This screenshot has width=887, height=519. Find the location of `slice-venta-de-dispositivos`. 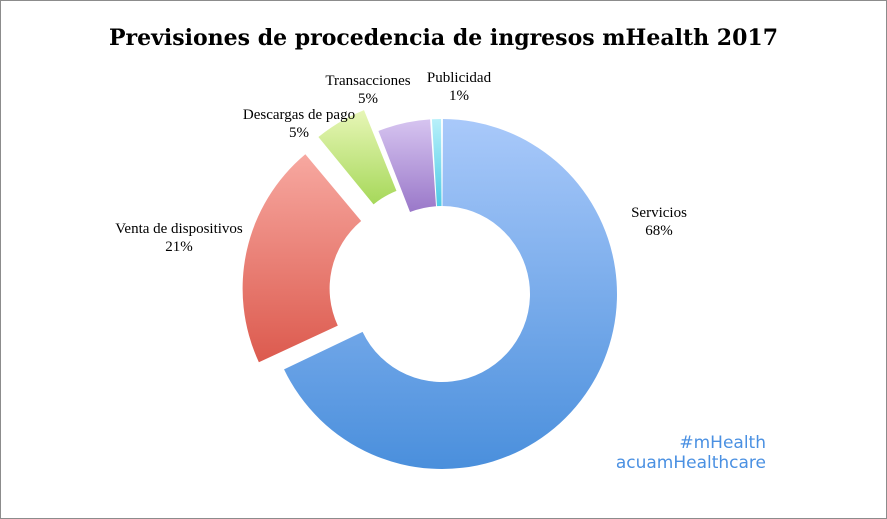

slice-venta-de-dispositivos is located at coordinates (302, 258).